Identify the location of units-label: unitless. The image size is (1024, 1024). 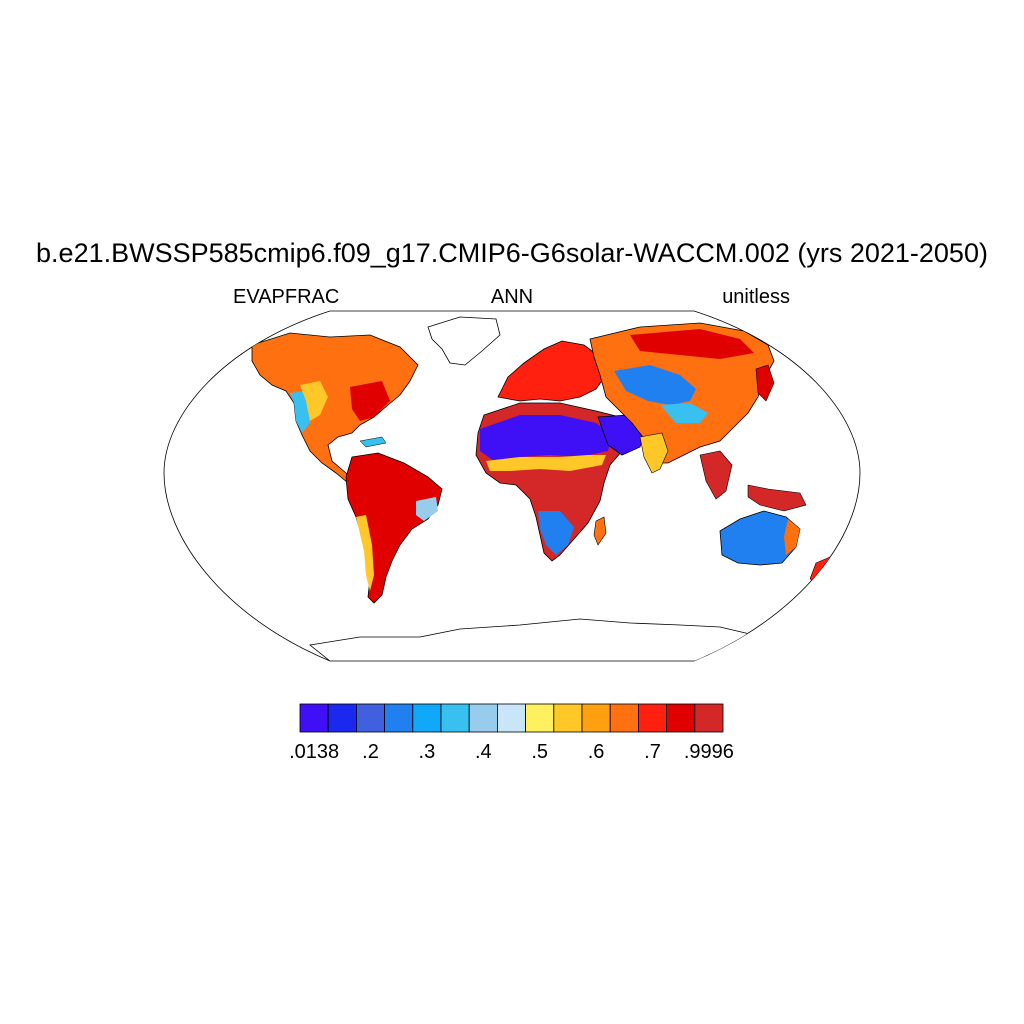
(756, 297).